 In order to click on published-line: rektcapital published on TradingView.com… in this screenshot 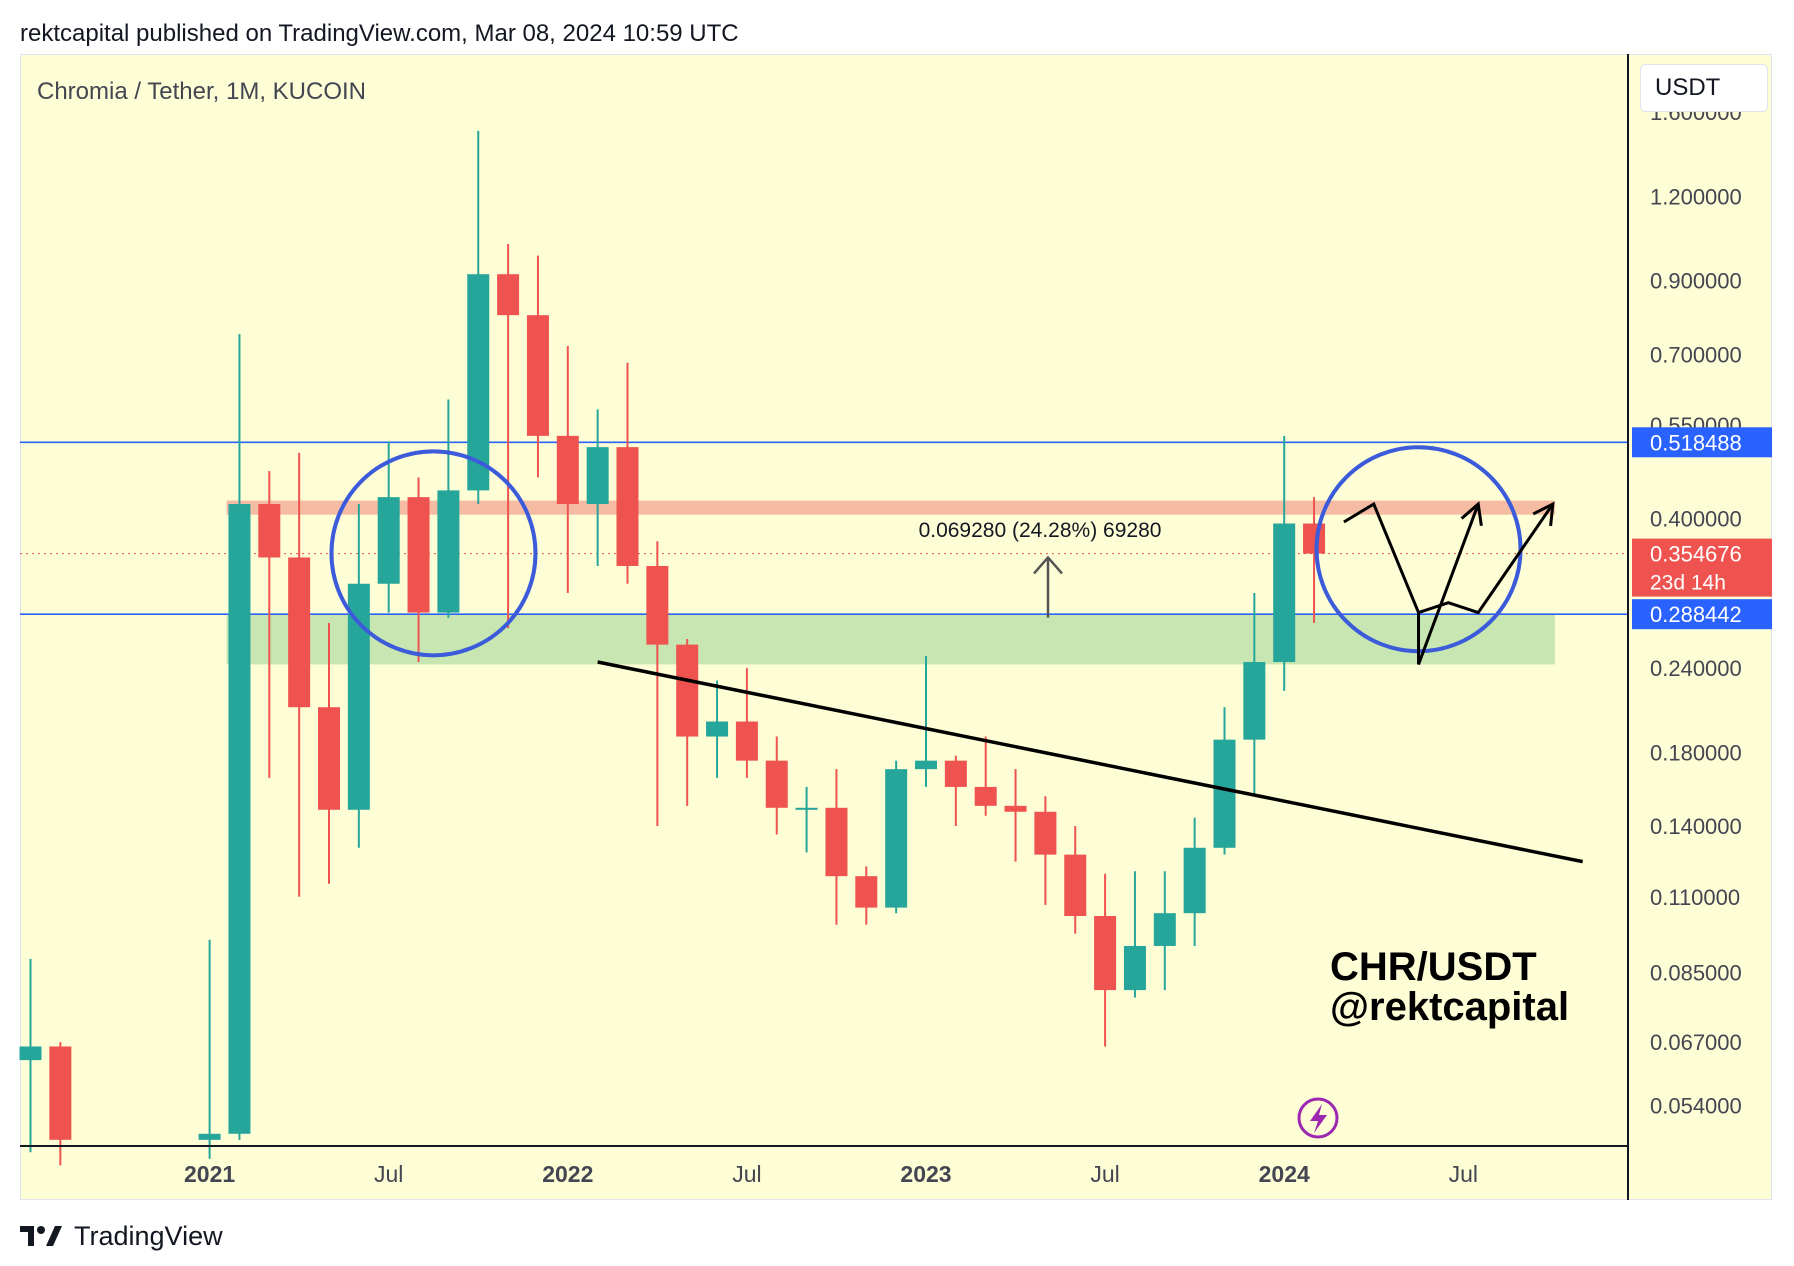, I will do `click(379, 33)`.